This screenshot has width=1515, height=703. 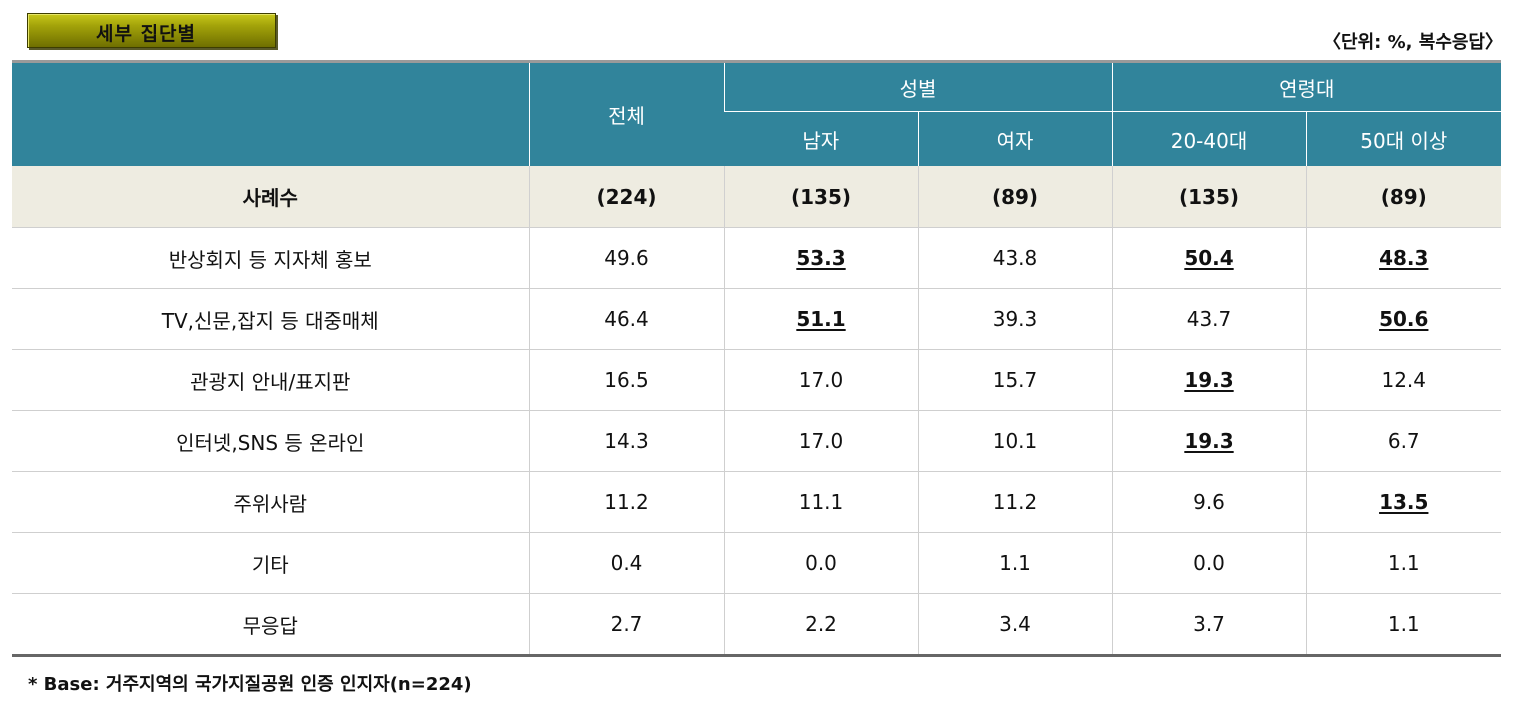 What do you see at coordinates (270, 319) in the screenshot?
I see `row-label: TV,신문,잡지 등 대중매체` at bounding box center [270, 319].